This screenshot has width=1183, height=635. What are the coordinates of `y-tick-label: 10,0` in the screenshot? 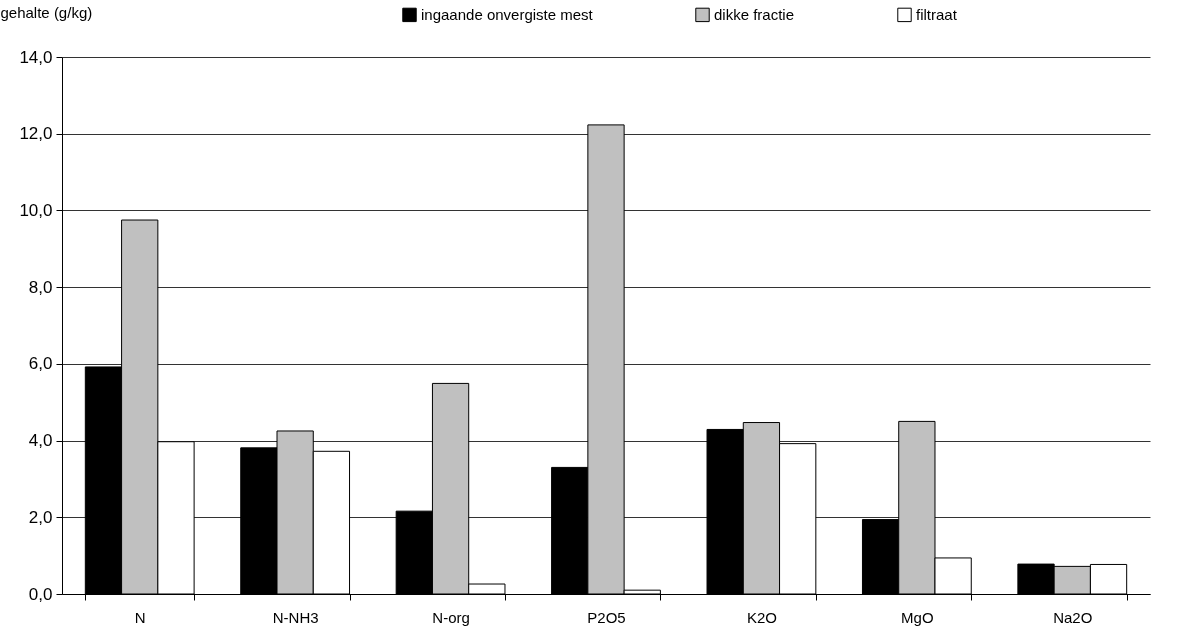 It's located at (36, 210).